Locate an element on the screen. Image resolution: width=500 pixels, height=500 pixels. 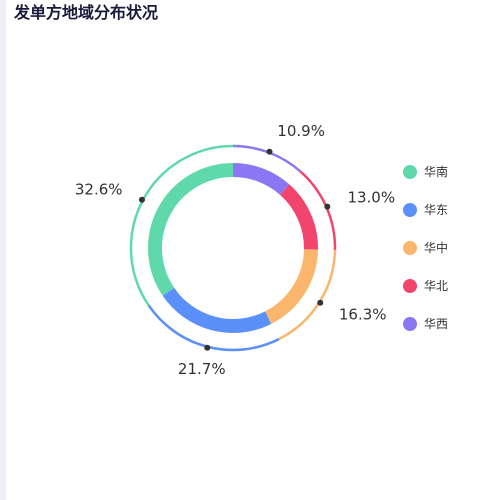
slice-2-marker-dot is located at coordinates (207, 347).